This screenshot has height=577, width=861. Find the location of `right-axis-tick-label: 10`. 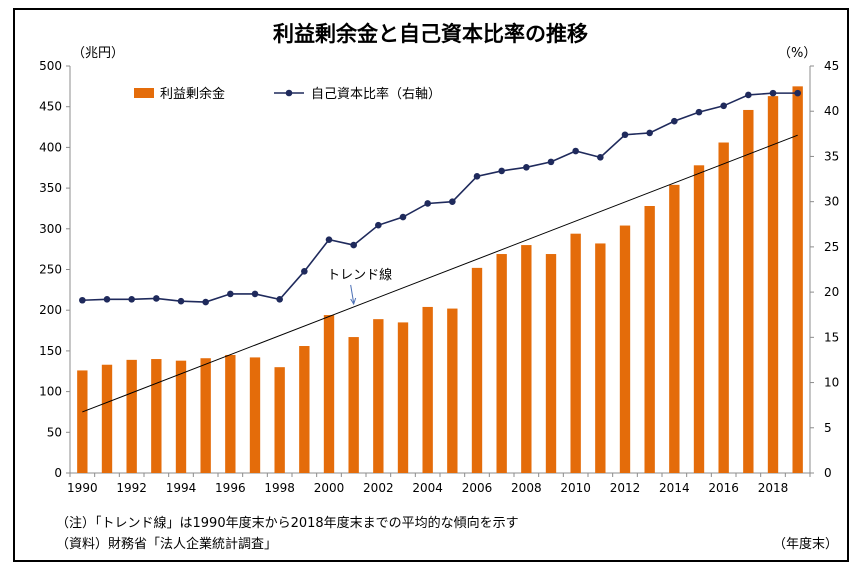

right-axis-tick-label: 10 is located at coordinates (831, 383).